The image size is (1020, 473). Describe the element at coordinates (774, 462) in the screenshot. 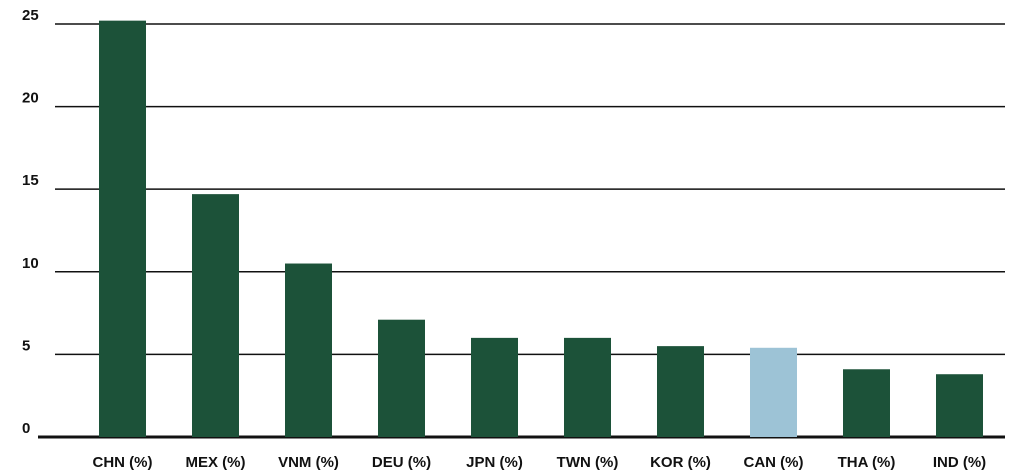

I see `x-tick-label: CAN (%)` at that location.